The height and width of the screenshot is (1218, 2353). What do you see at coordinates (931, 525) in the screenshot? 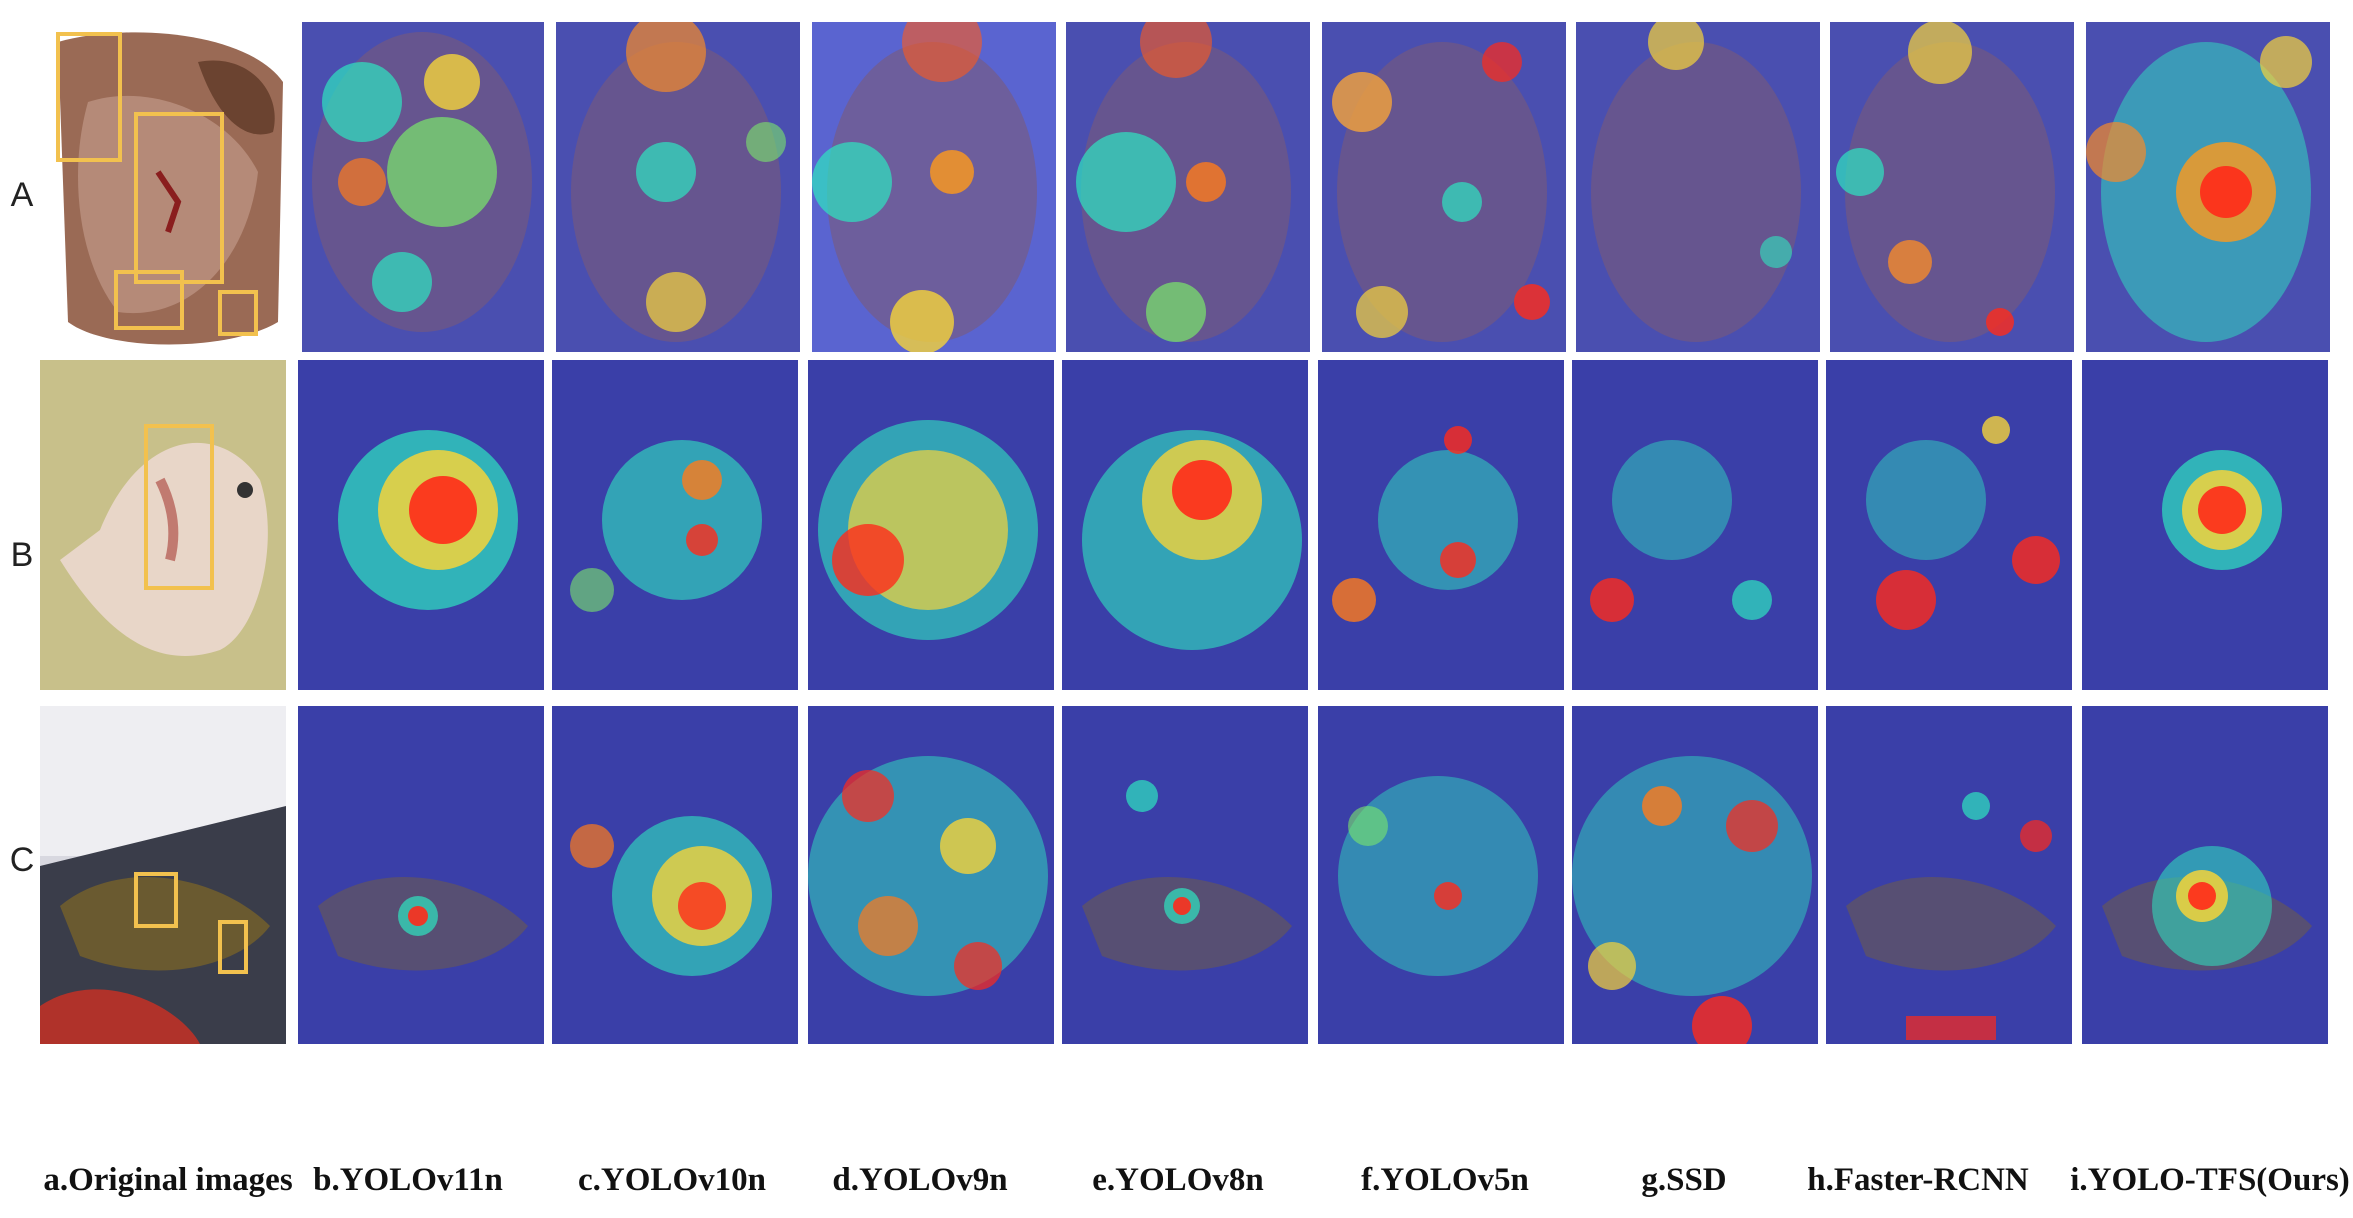
I see `heatmap-b-yolov9n` at bounding box center [931, 525].